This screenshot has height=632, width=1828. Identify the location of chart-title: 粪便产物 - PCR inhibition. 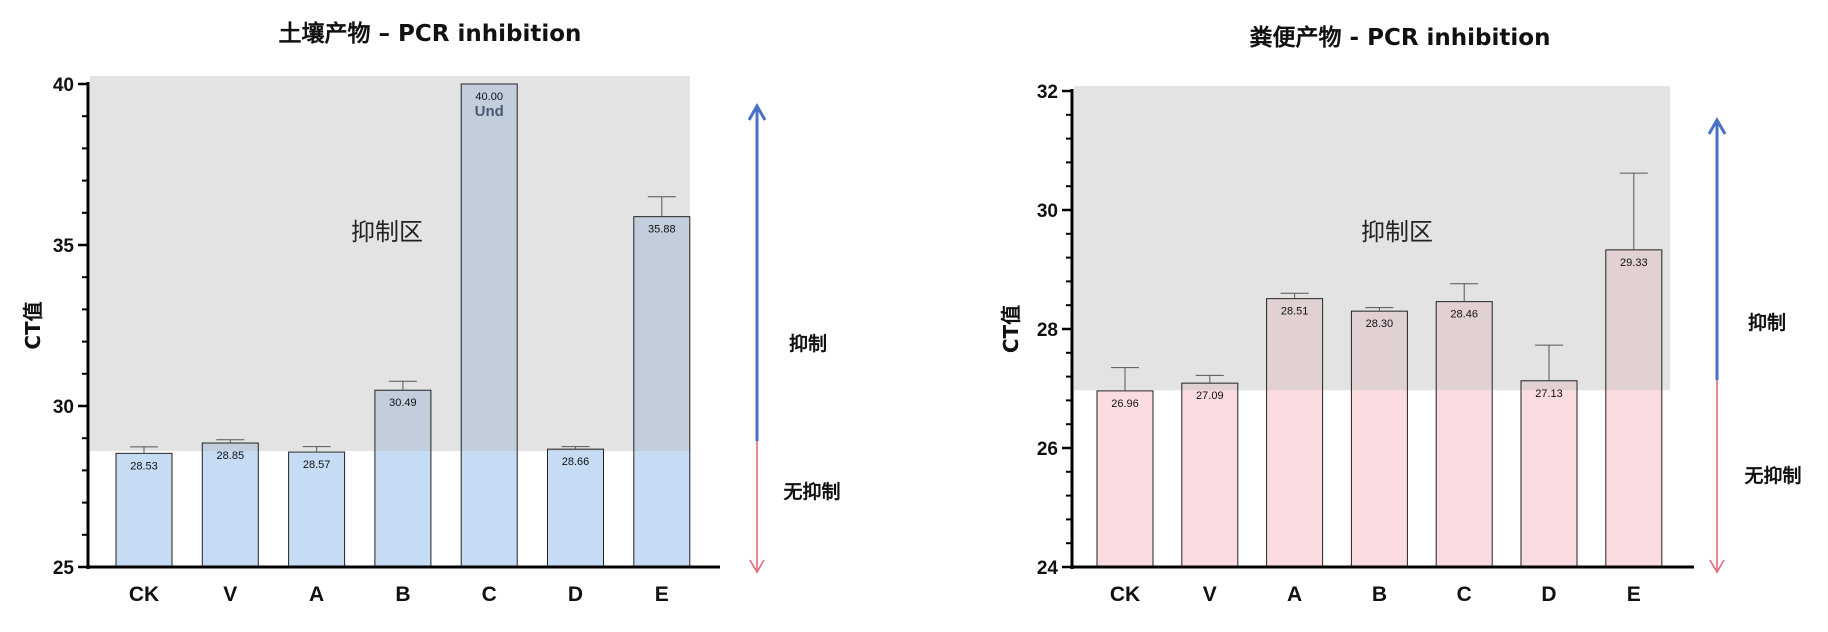
(1400, 37).